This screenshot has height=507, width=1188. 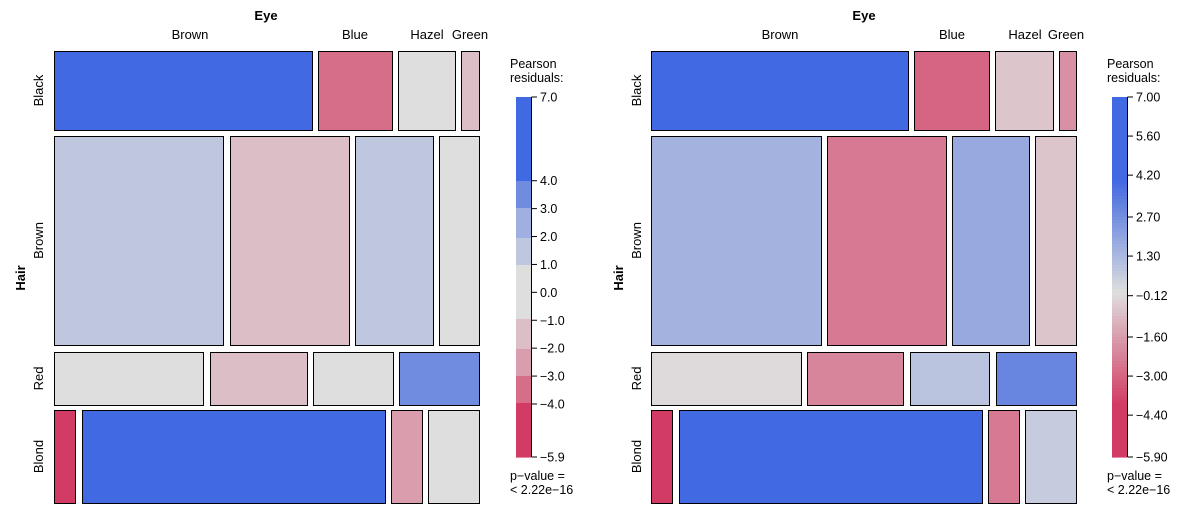 What do you see at coordinates (1152, 416) in the screenshot?
I see `legend-tick-label: −4.40` at bounding box center [1152, 416].